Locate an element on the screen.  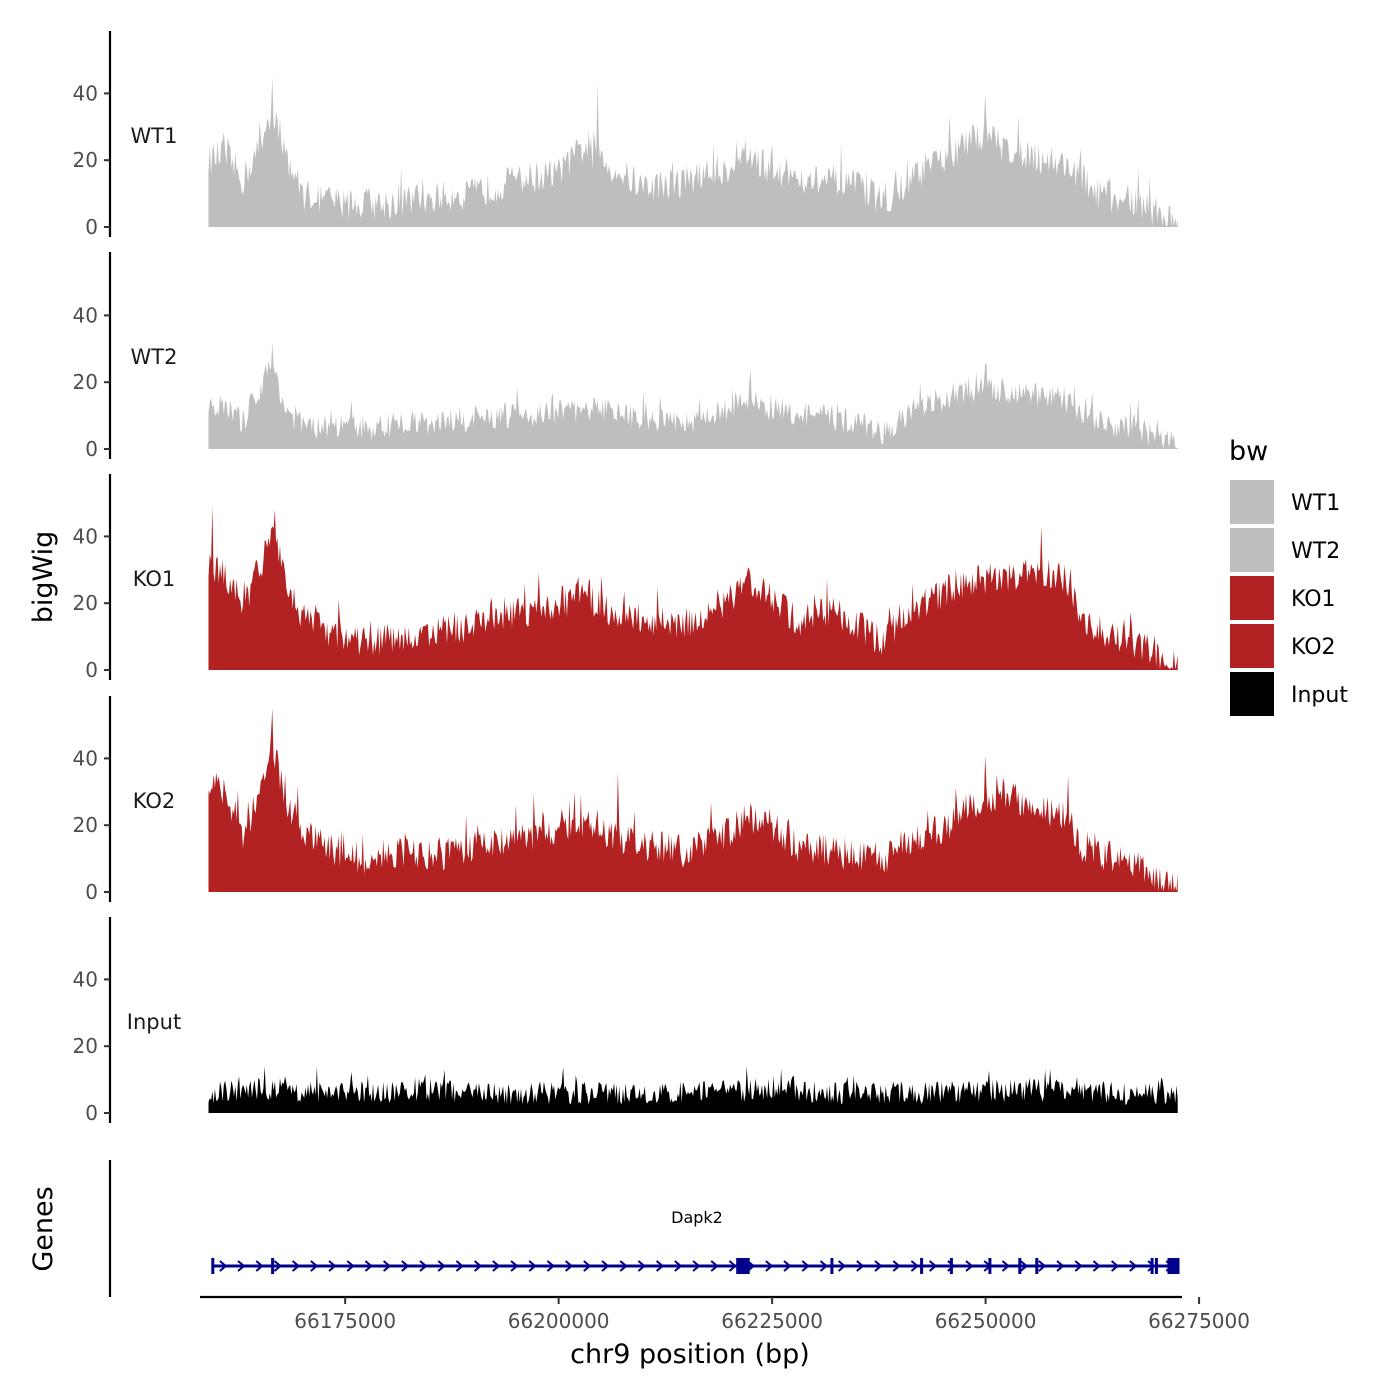
track-input: 0 20 40 Input is located at coordinates (625, 1021).